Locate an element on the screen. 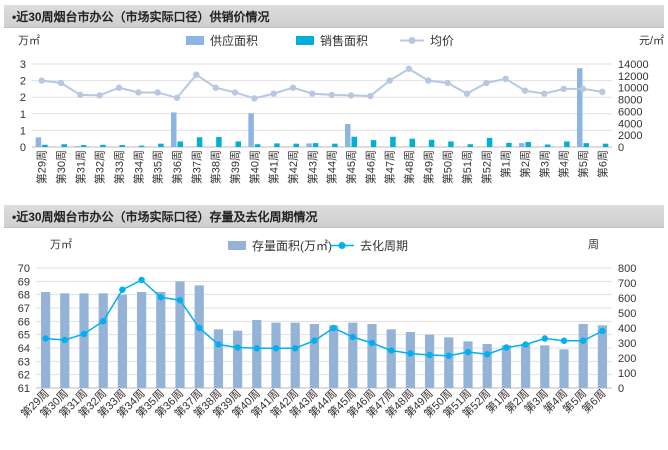 The height and width of the screenshot is (450, 668). x-tick-label: 第36周 is located at coordinates (177, 167).